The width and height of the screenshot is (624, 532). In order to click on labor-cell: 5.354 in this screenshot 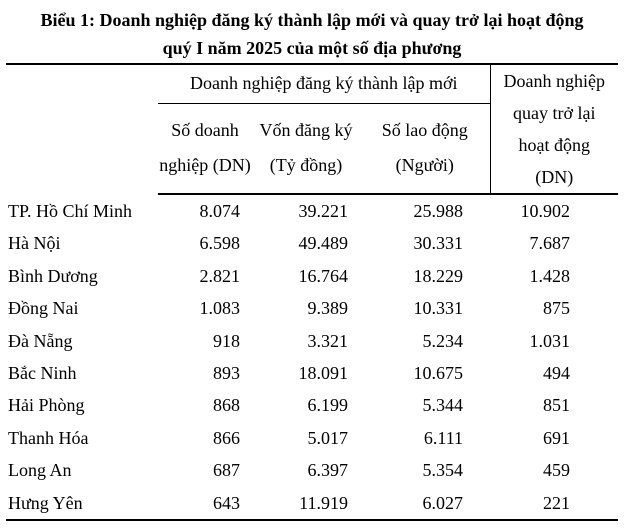, I will do `click(443, 470)`.